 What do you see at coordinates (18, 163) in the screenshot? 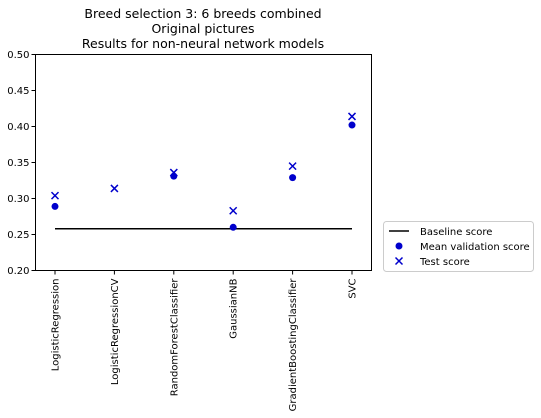
I see `y-tick-label: 0.35` at bounding box center [18, 163].